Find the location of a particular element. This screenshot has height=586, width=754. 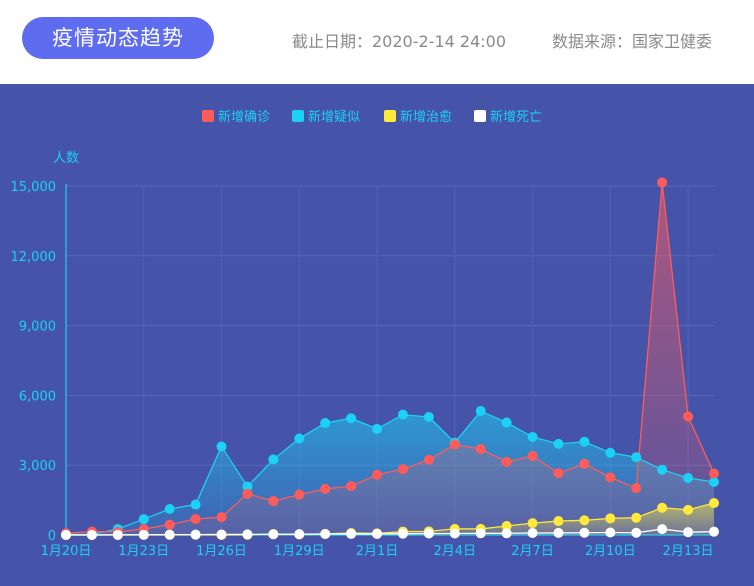

data-source: 数据来源：国家卫健委 is located at coordinates (632, 41).